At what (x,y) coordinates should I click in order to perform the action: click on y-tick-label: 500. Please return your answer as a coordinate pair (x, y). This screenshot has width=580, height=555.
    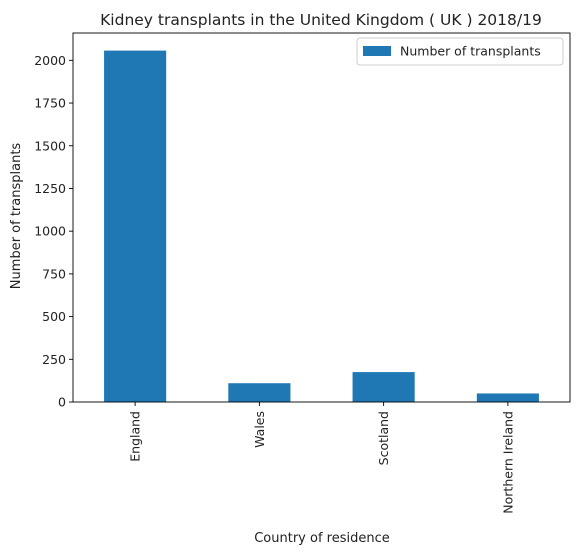
    Looking at the image, I should click on (54, 316).